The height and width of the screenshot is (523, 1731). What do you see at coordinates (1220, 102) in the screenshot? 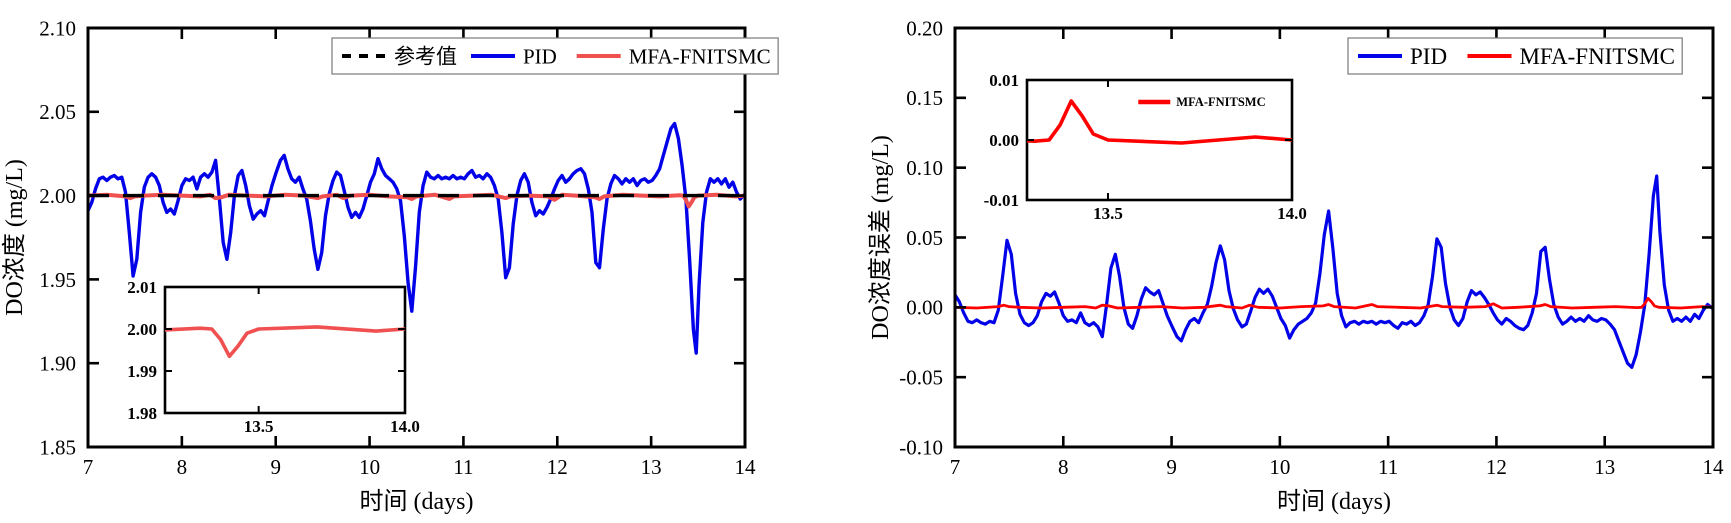
I see `inset-legend-label: MFA-FNITSMC` at bounding box center [1220, 102].